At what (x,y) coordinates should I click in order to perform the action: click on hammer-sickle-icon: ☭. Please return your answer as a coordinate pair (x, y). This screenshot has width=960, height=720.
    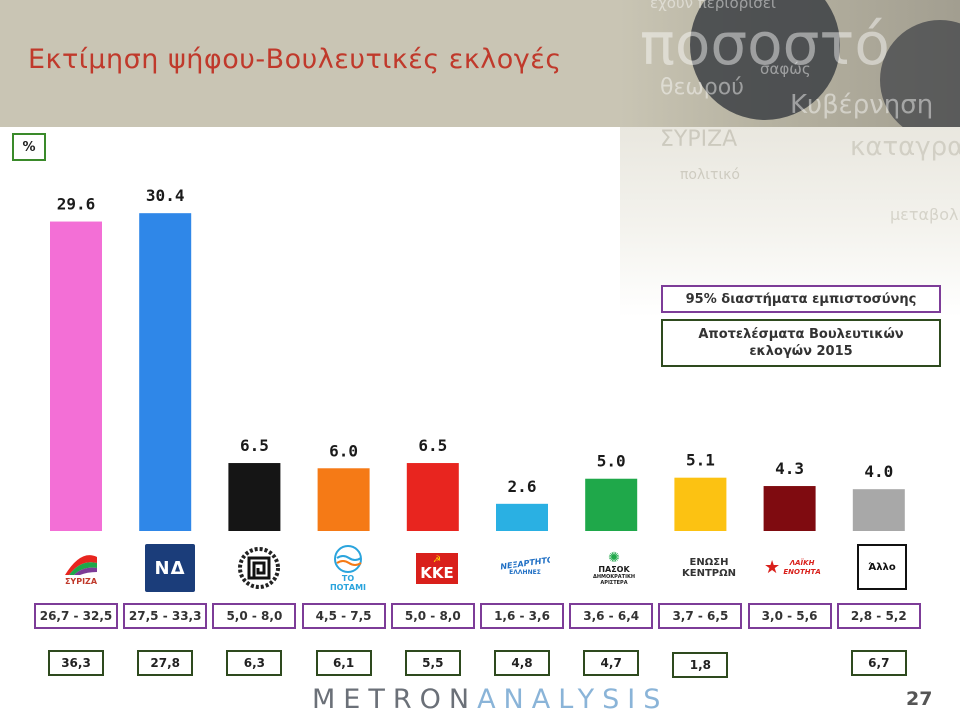
    Looking at the image, I should click on (437, 559).